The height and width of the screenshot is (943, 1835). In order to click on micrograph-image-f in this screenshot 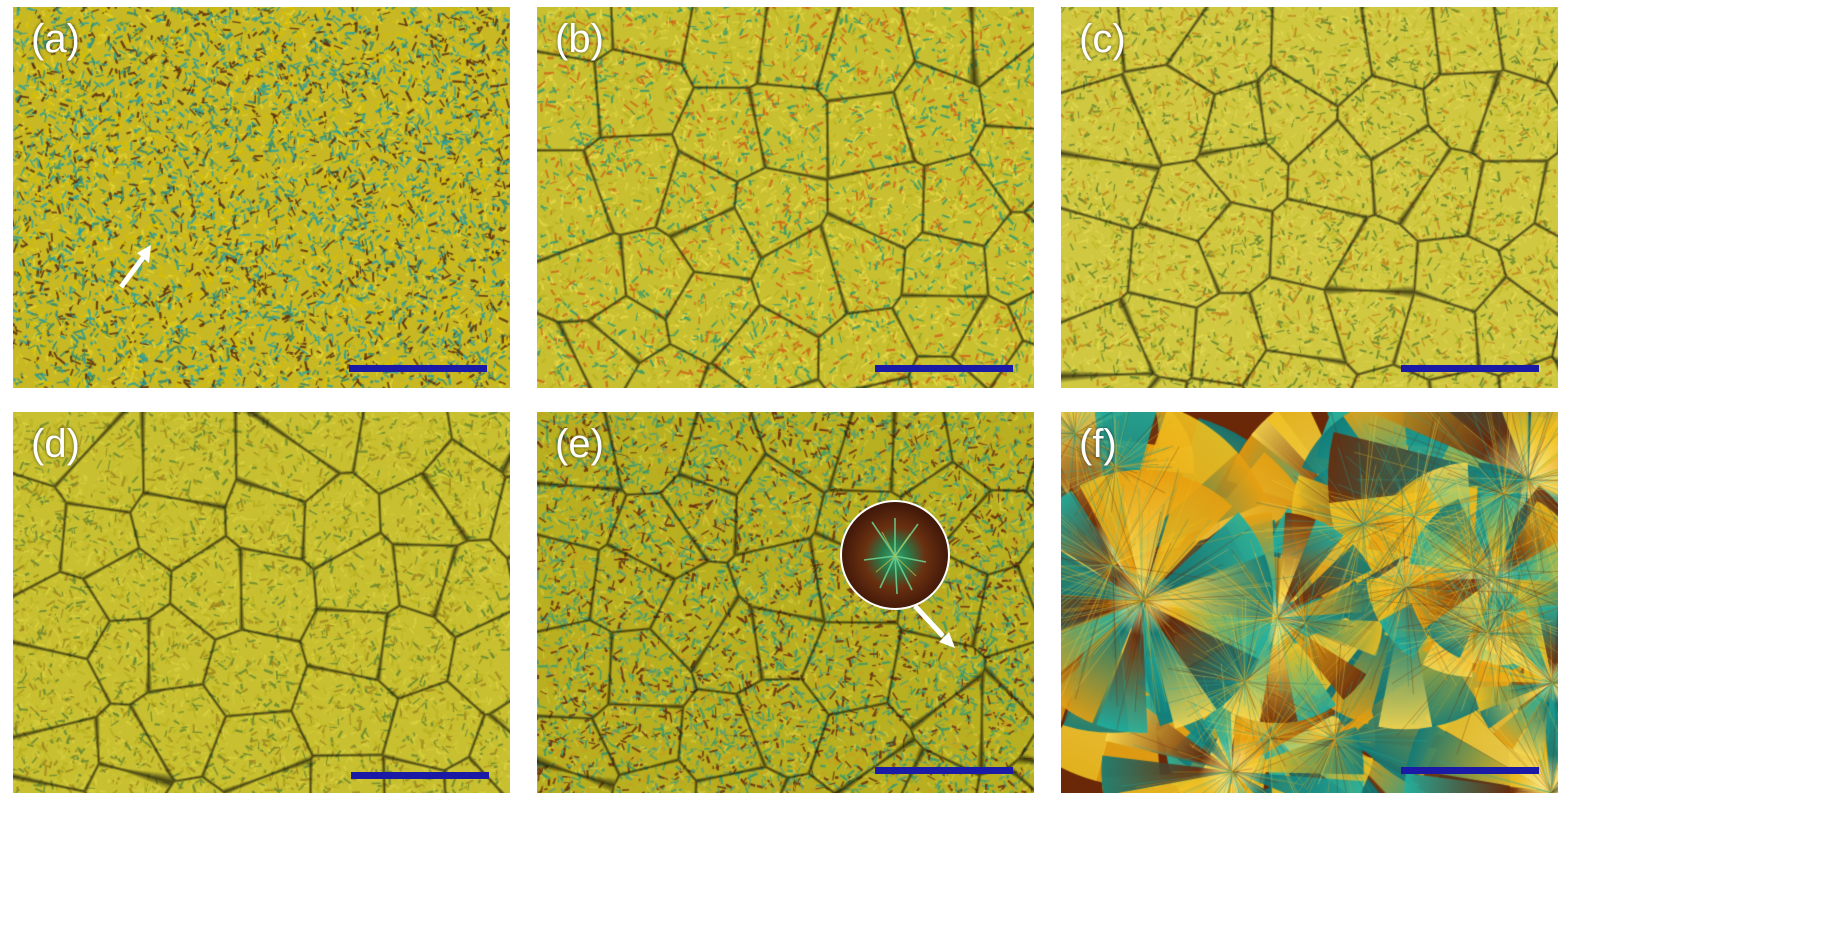, I will do `click(1309, 602)`.